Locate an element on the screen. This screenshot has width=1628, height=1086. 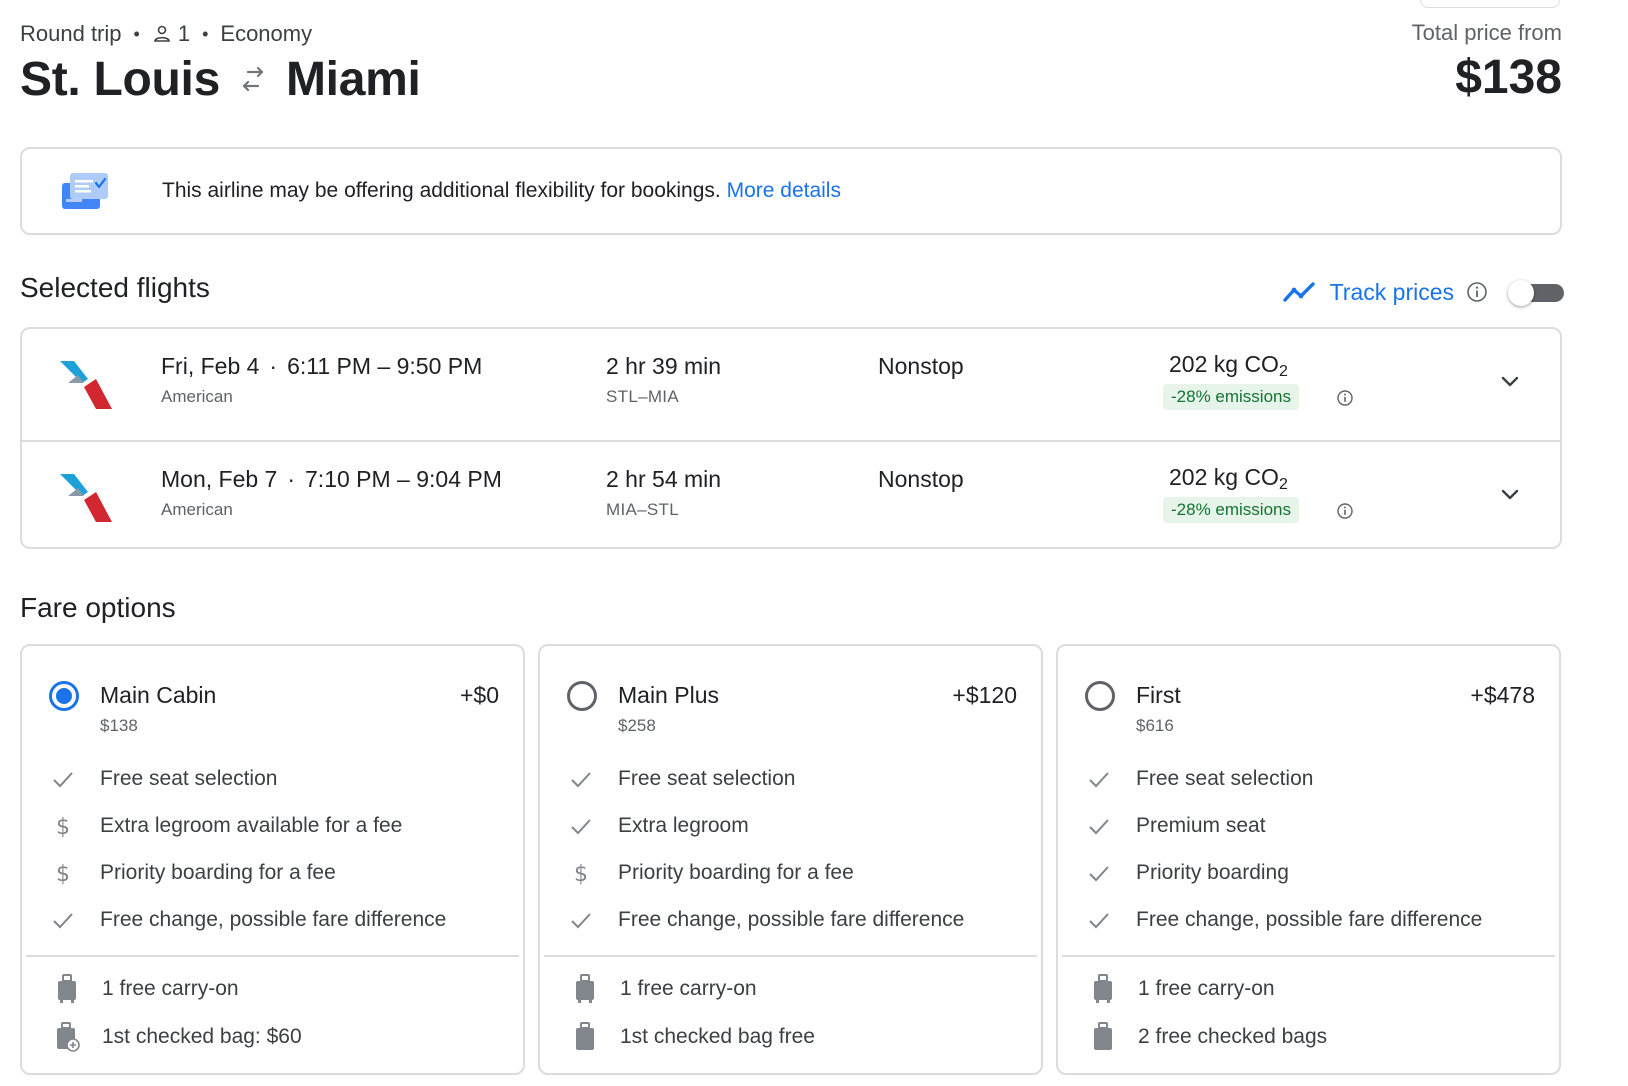
fare-price-difference: +$478 is located at coordinates (1502, 695).